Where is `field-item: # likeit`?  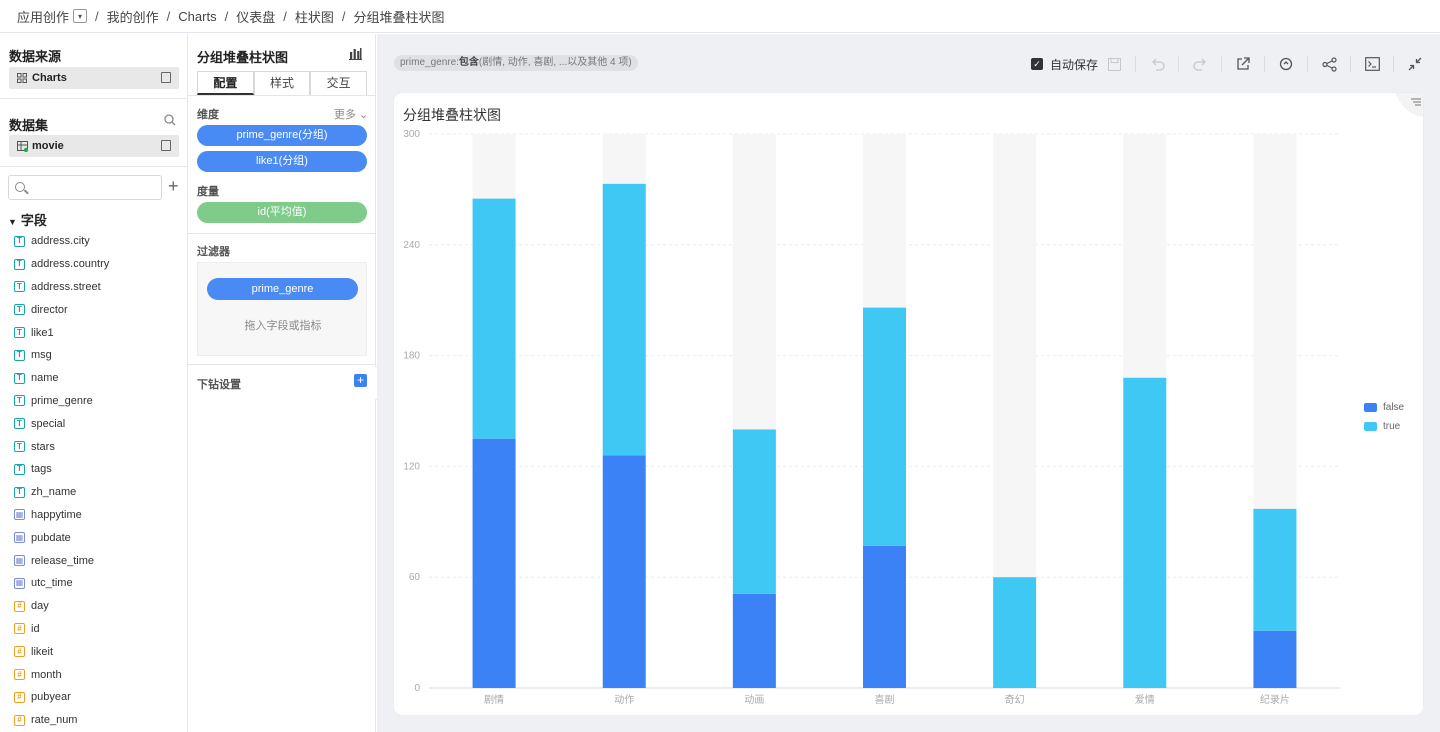 field-item: # likeit is located at coordinates (99, 651).